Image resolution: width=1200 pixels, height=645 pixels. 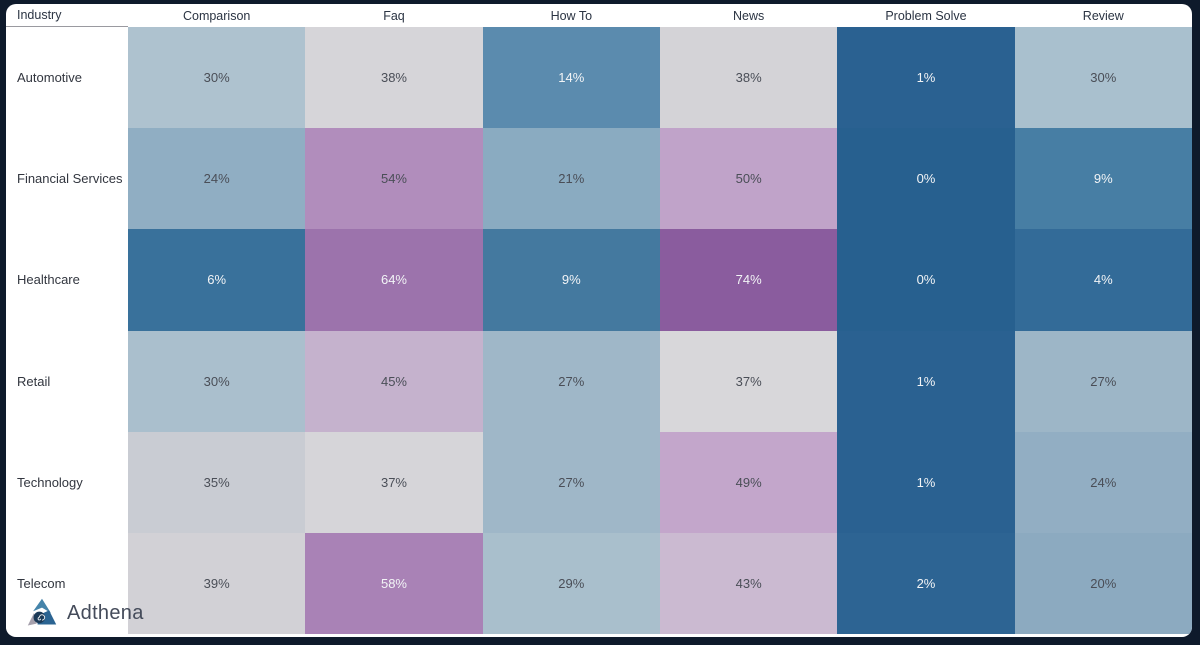 I want to click on column-header-news: News, so click(x=749, y=15).